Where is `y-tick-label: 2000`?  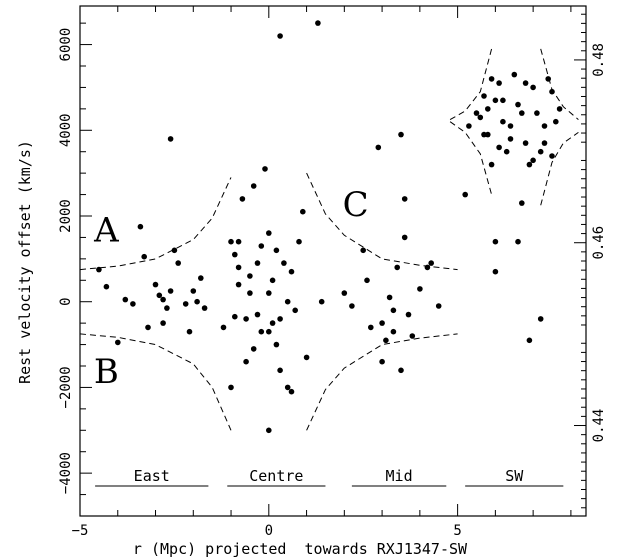
y-tick-label: 2000 is located at coordinates (66, 216).